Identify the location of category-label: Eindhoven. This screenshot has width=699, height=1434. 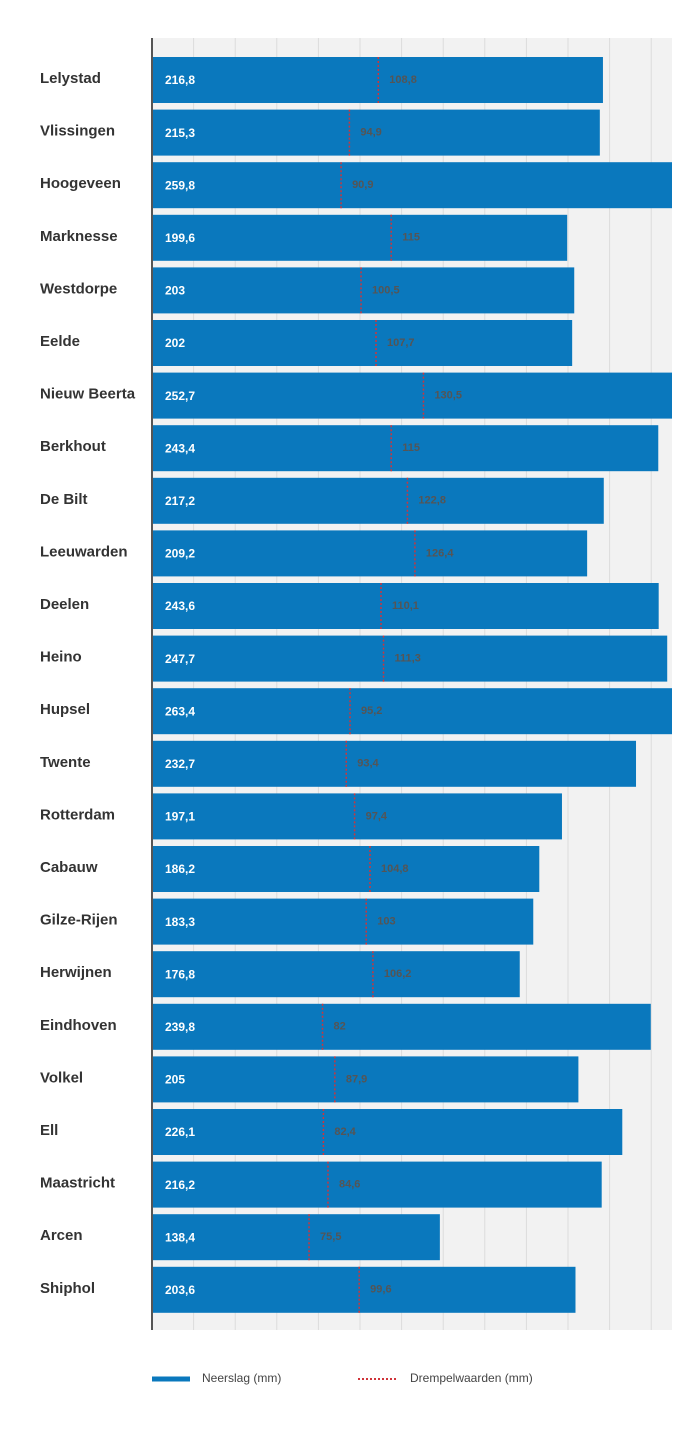
(78, 1025).